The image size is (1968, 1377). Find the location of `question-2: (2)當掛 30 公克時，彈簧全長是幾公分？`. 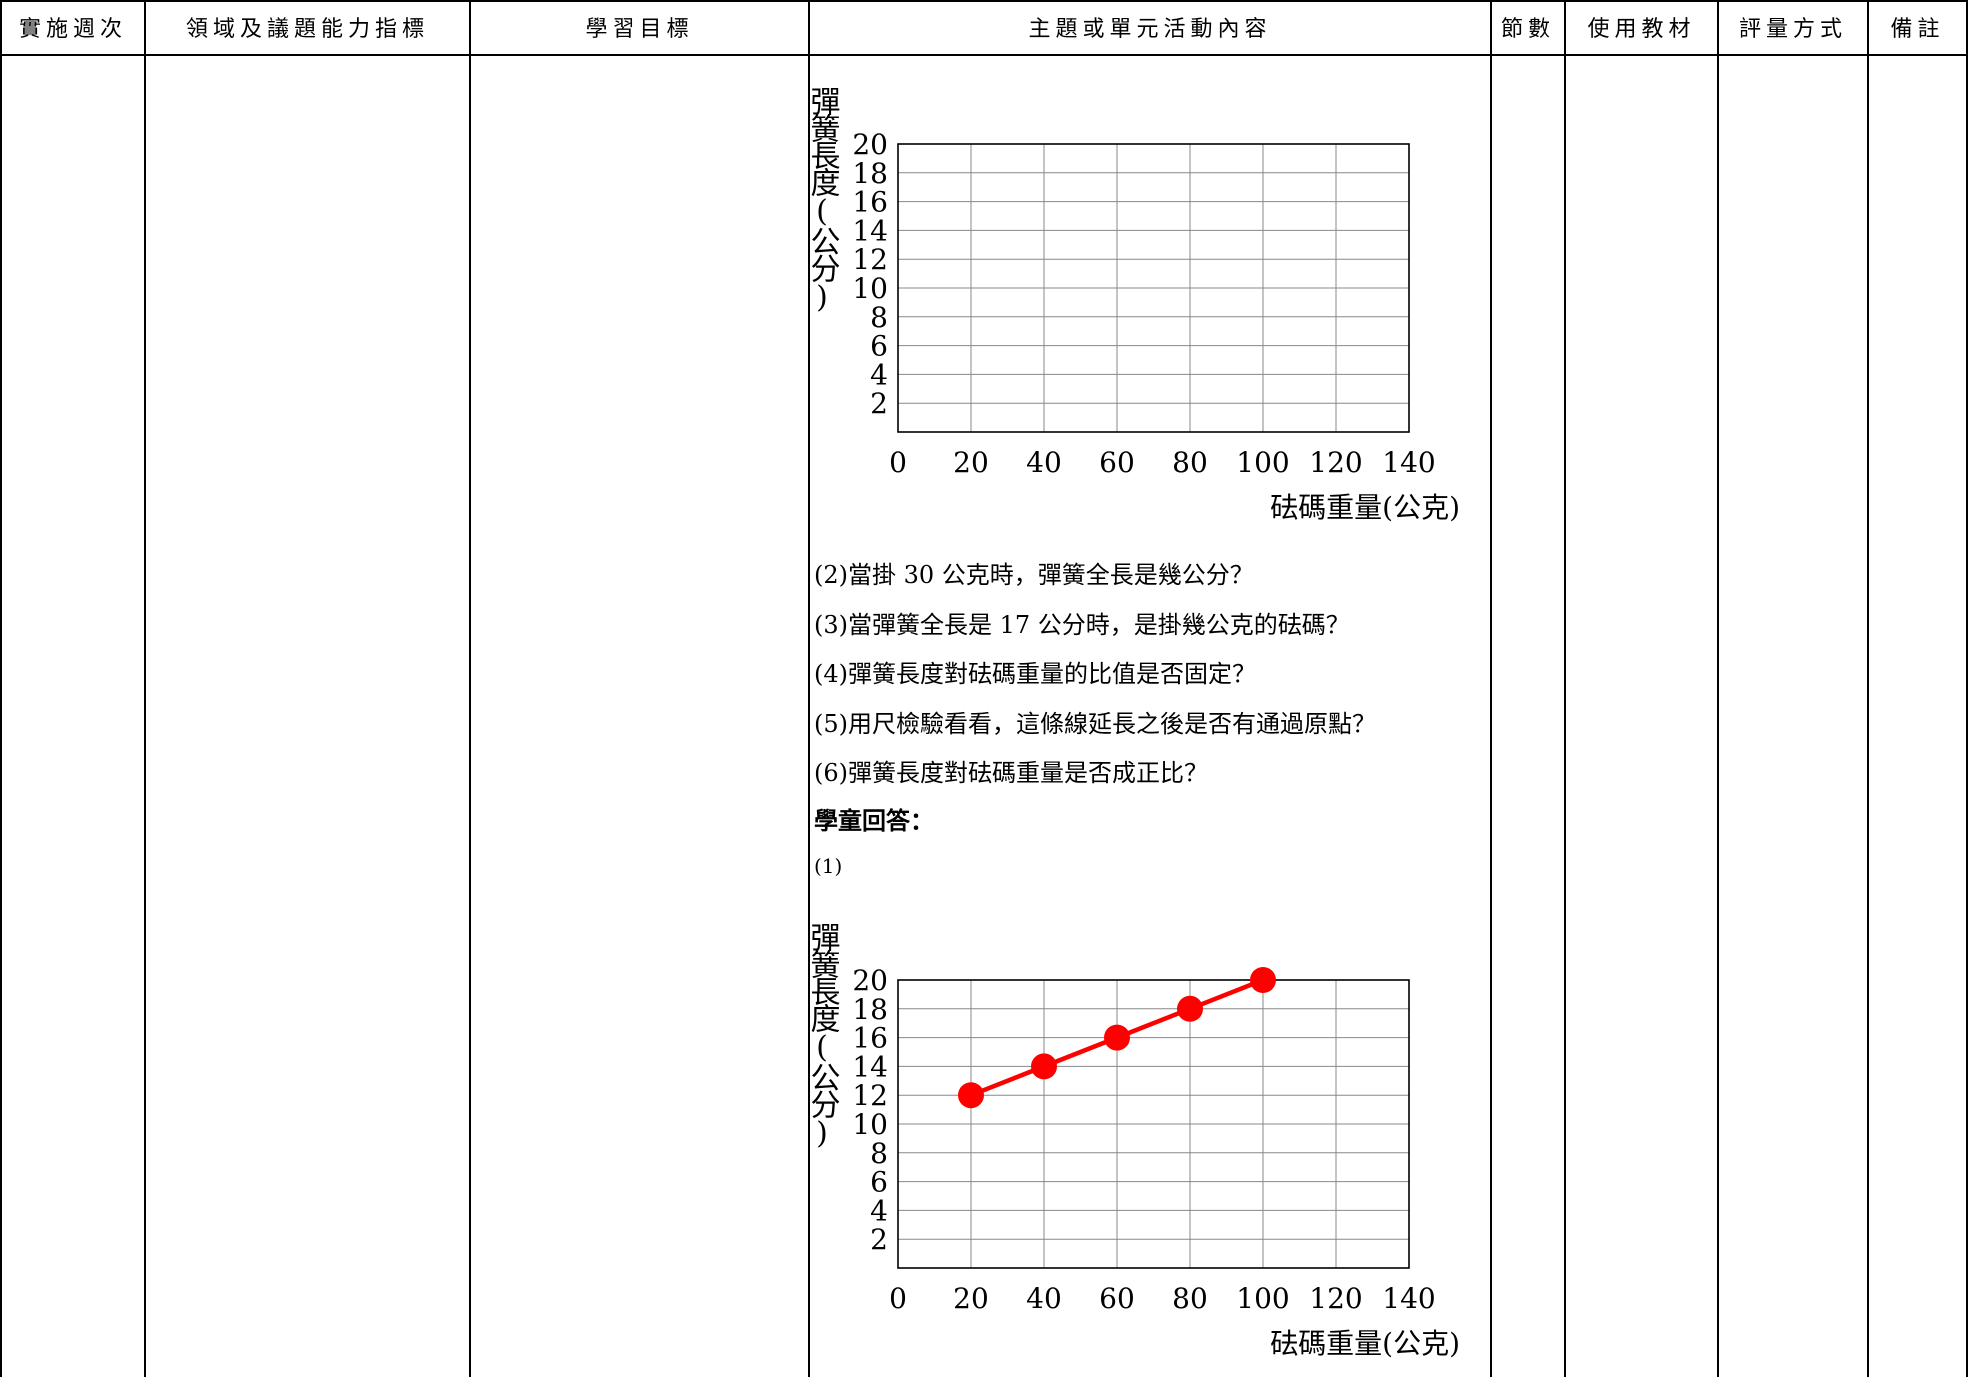

question-2: (2)當掛 30 公克時，彈簧全長是幾公分？ is located at coordinates (1034, 575).